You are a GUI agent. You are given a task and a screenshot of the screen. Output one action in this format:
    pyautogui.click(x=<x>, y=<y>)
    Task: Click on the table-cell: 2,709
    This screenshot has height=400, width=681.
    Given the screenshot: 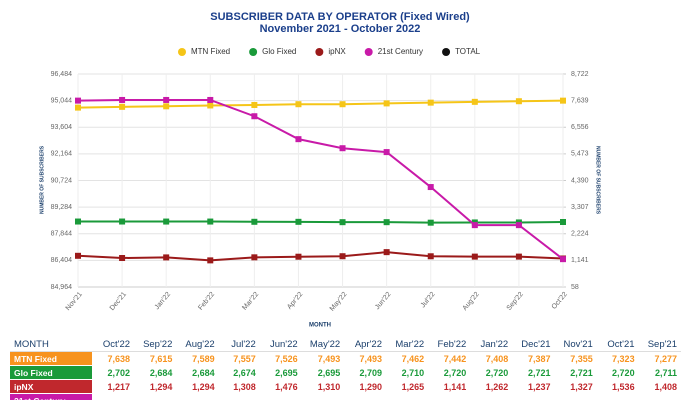 What is the action you would take?
    pyautogui.click(x=365, y=372)
    